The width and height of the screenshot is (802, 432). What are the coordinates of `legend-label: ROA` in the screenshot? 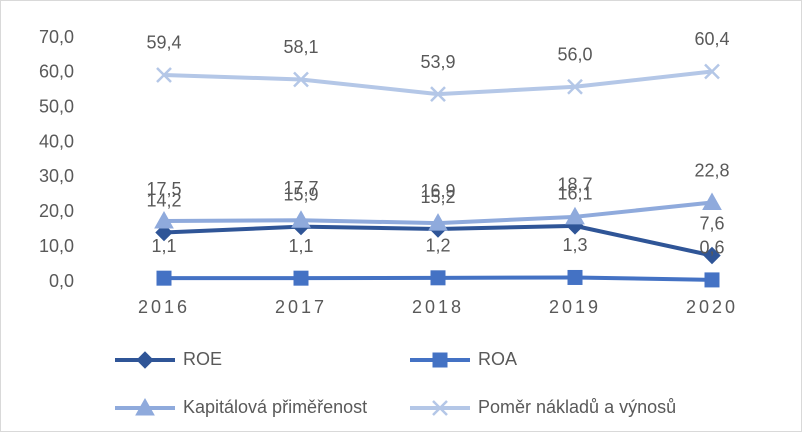 It's located at (497, 359).